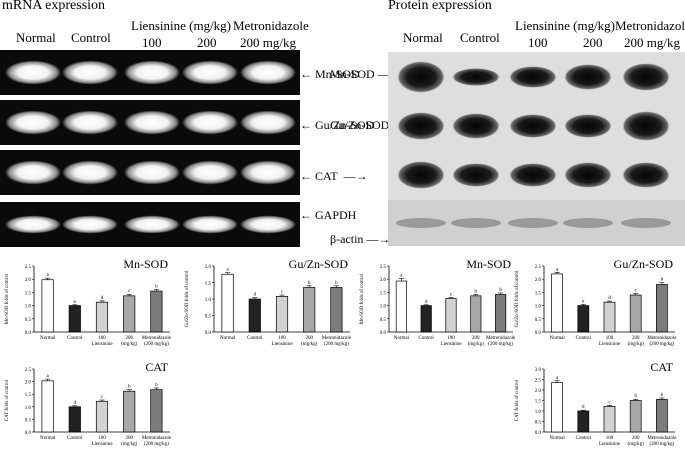  What do you see at coordinates (652, 42) in the screenshot?
I see `protein-header-metro-dose: 200 mg/kg` at bounding box center [652, 42].